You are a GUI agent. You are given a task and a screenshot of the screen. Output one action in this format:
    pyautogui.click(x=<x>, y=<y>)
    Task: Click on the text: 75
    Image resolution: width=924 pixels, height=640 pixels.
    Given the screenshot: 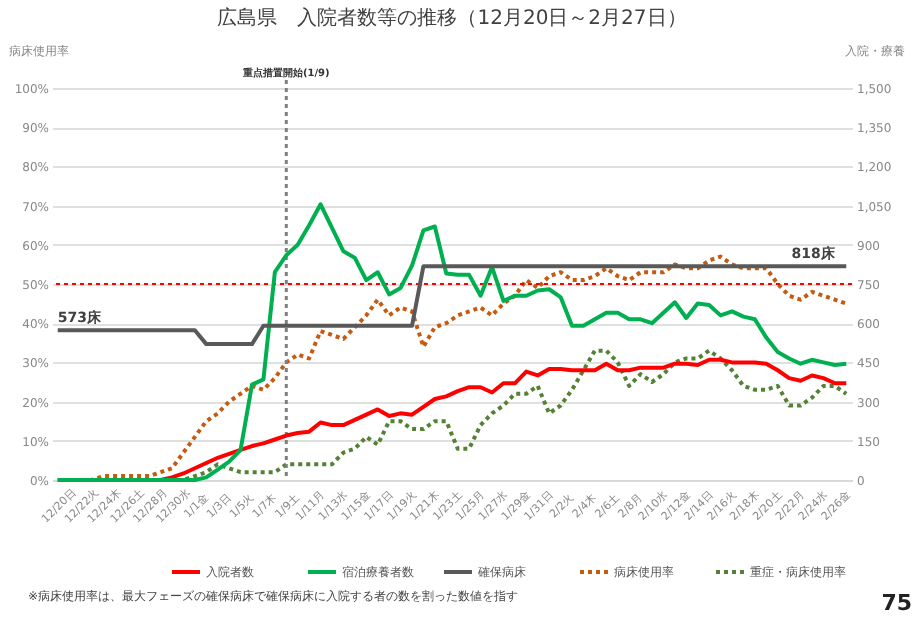 What is the action you would take?
    pyautogui.click(x=896, y=603)
    